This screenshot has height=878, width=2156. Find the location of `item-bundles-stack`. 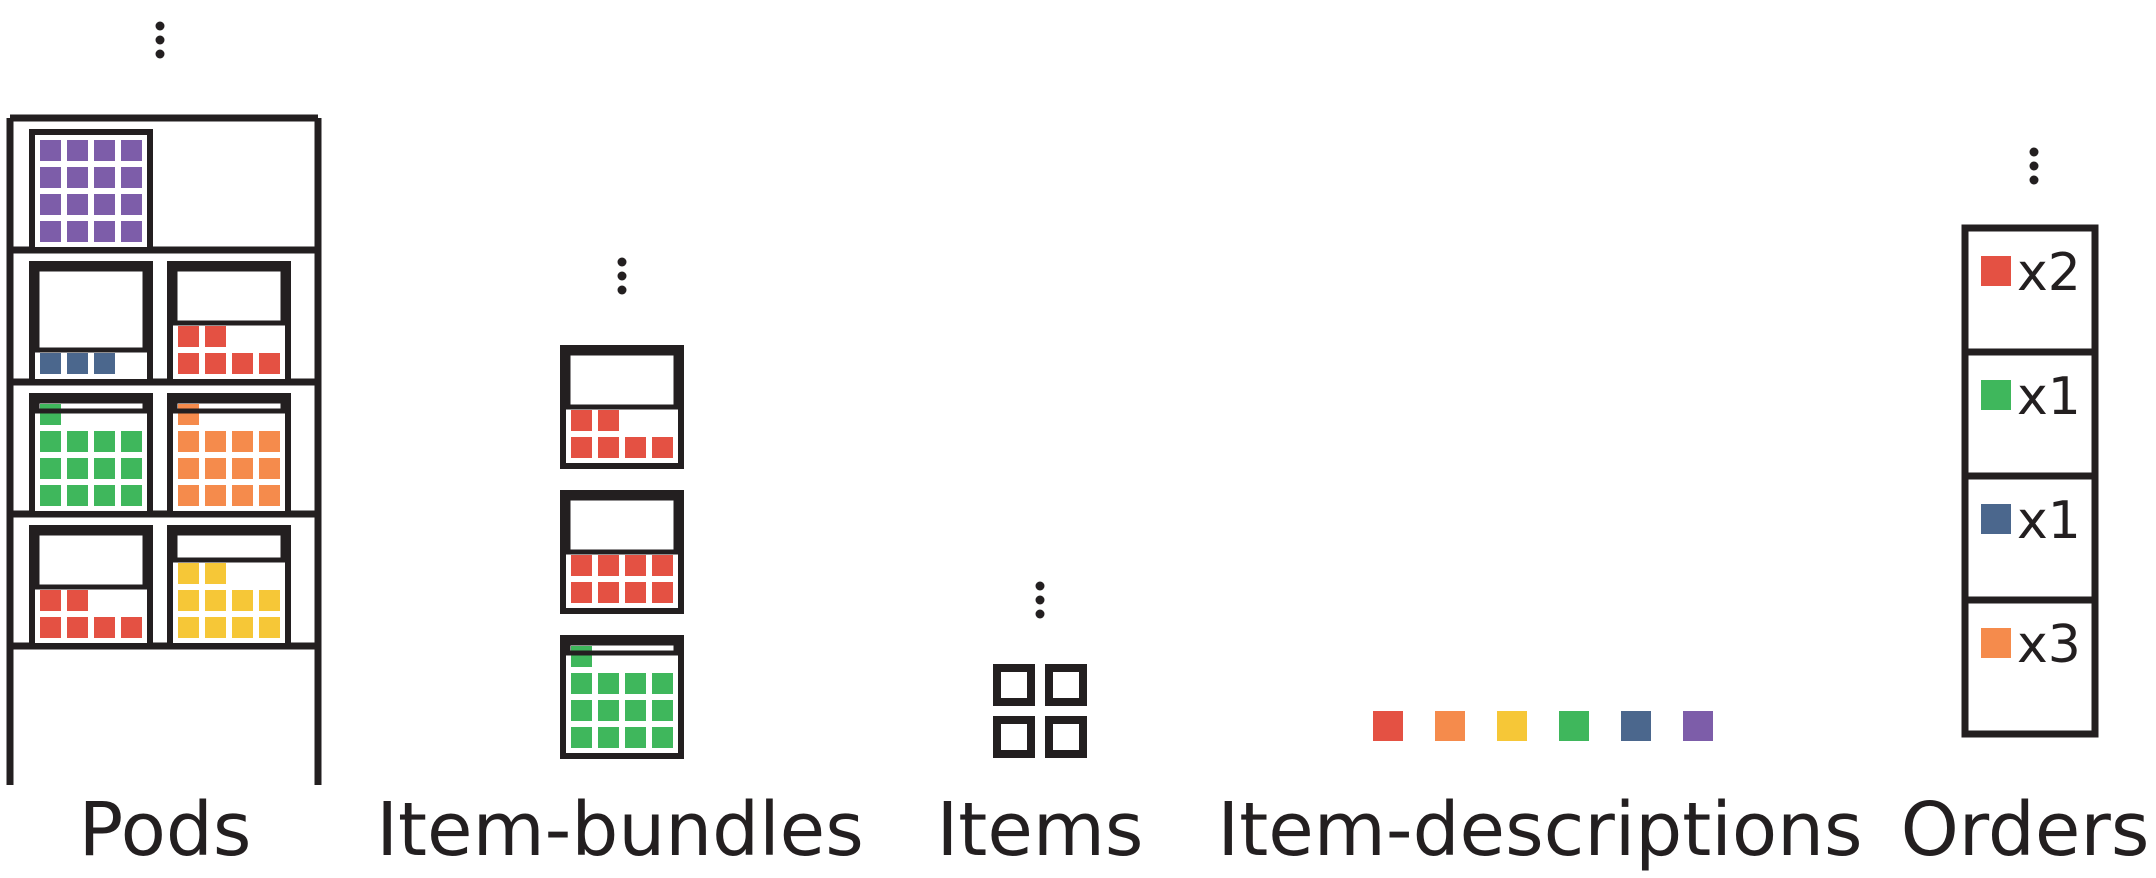

item-bundles-stack is located at coordinates (622, 508).